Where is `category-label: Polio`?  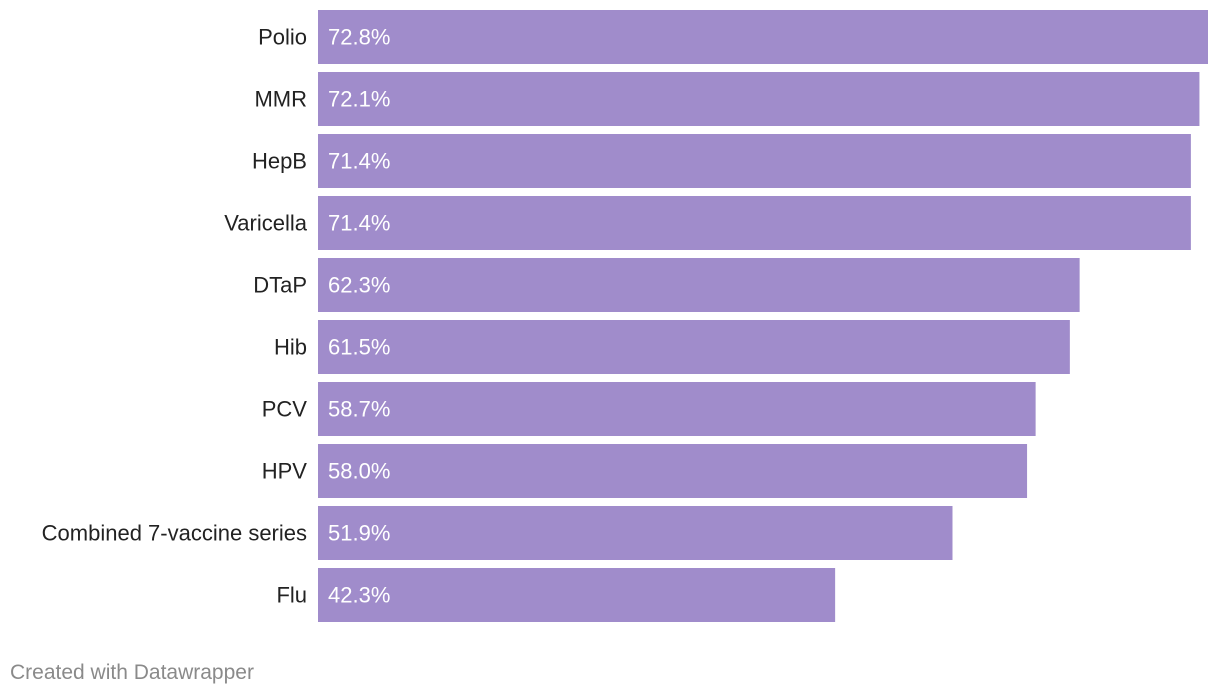
category-label: Polio is located at coordinates (282, 37).